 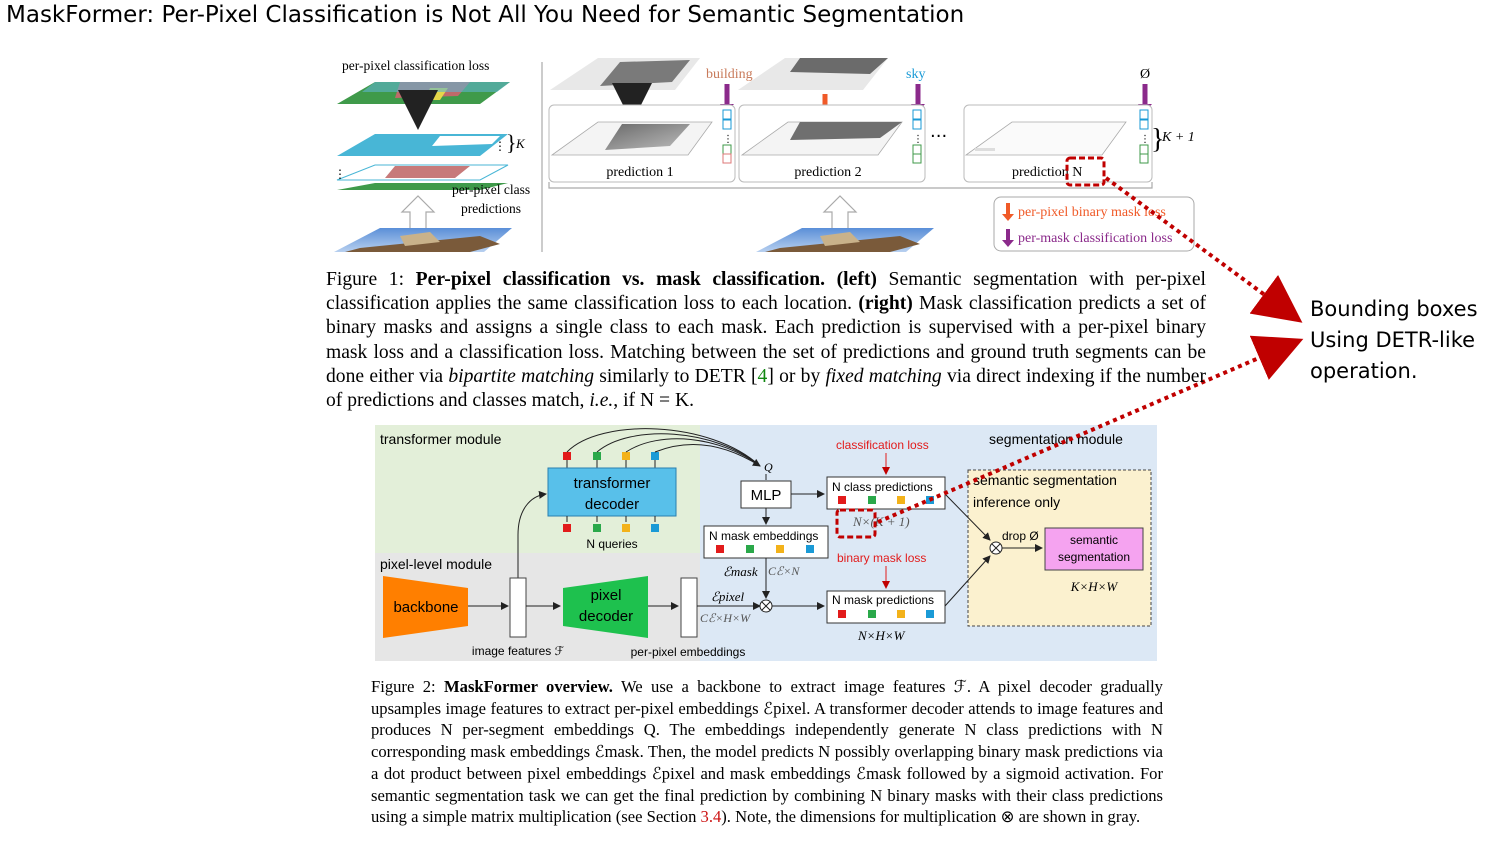 I want to click on e-mask-label: ℰmask, so click(x=740, y=571).